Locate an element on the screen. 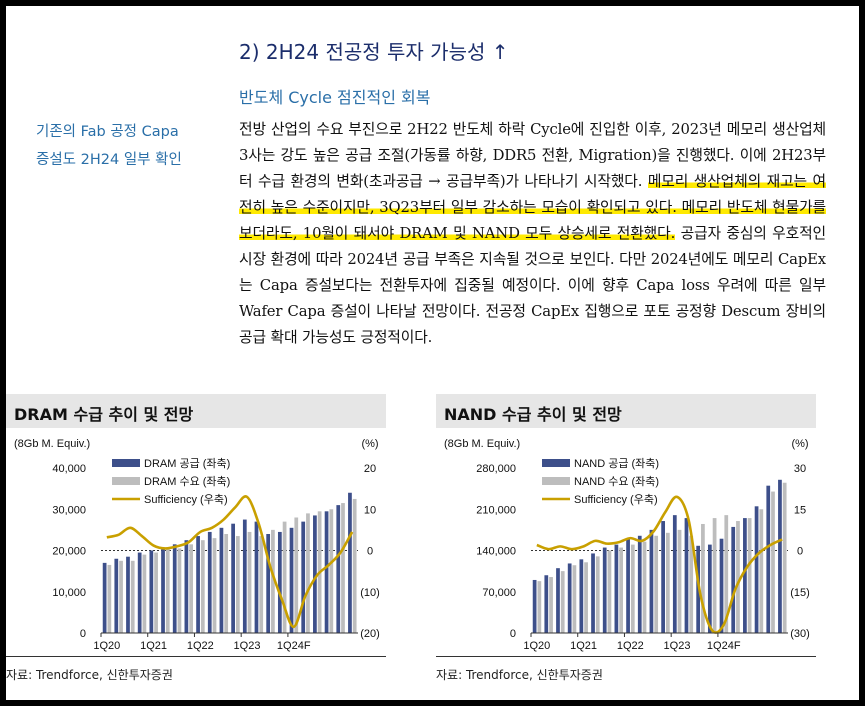 Image resolution: width=865 pixels, height=706 pixels. y-tick-label-right: 30 is located at coordinates (800, 469).